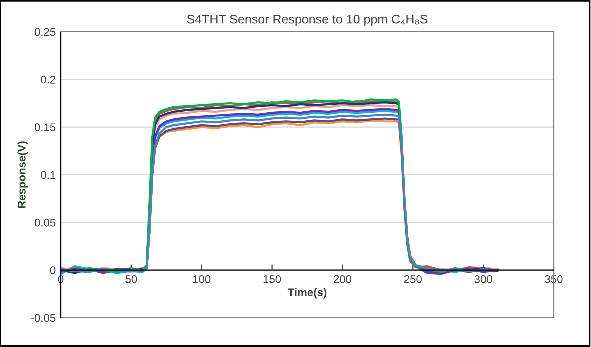 The width and height of the screenshot is (591, 347). Describe the element at coordinates (483, 279) in the screenshot. I see `x-tick-label: 300` at that location.